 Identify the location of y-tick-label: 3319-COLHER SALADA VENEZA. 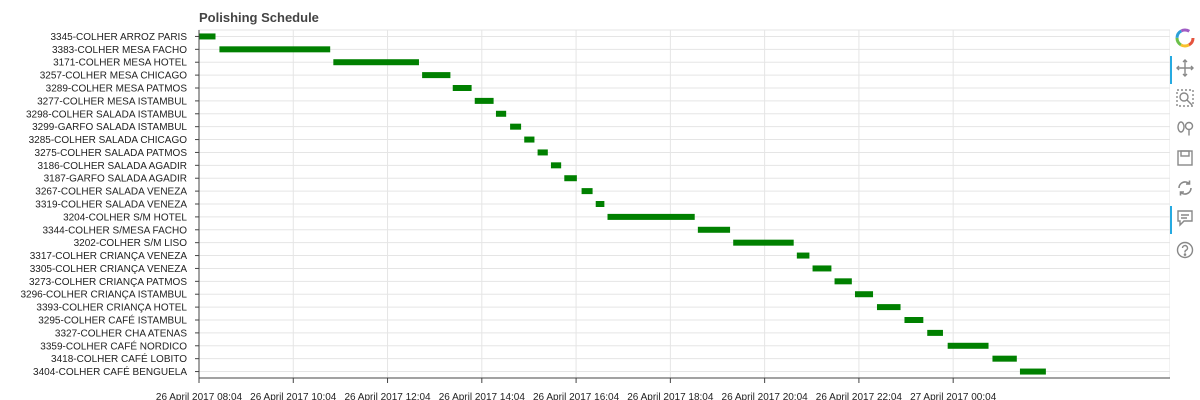
(111, 205).